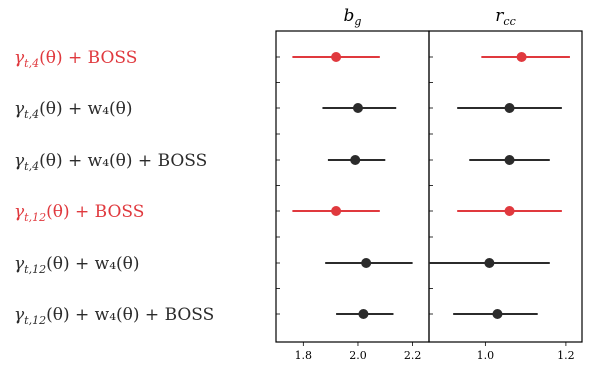  I want to click on panel-title: bg, so click(353, 17).